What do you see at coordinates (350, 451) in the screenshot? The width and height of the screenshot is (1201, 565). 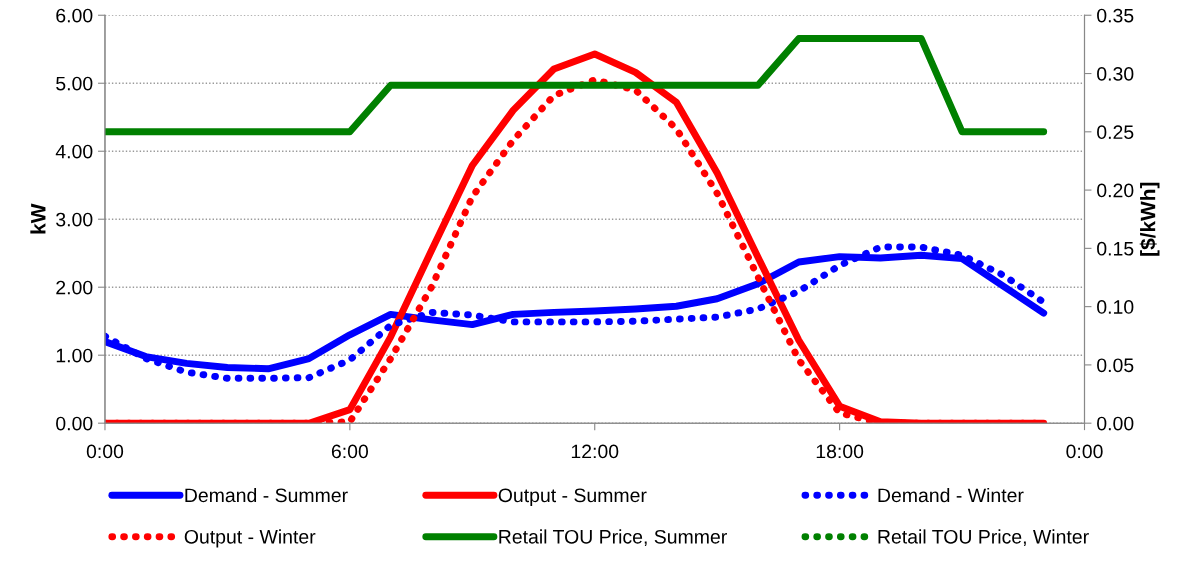 I see `x-tick-label: 6:00` at bounding box center [350, 451].